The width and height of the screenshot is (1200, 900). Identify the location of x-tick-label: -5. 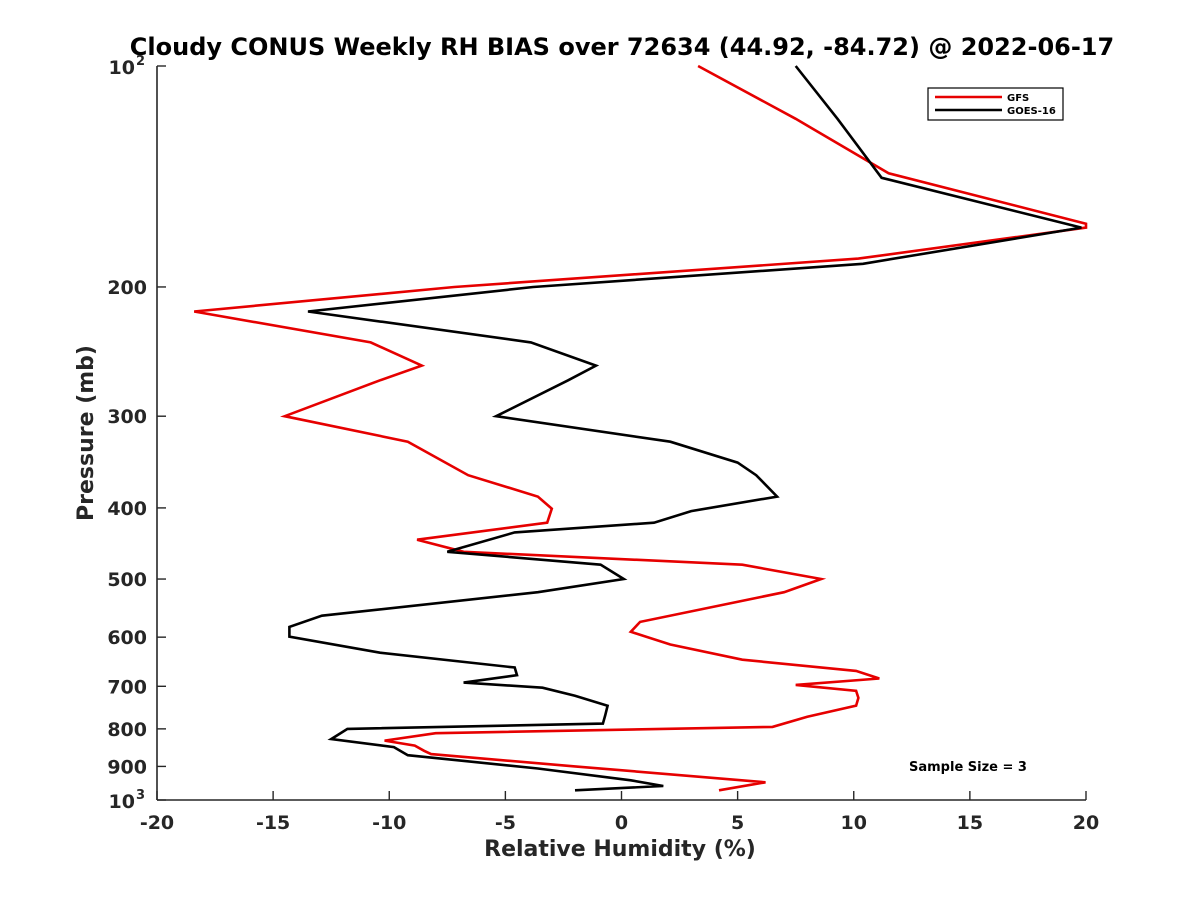
(505, 823).